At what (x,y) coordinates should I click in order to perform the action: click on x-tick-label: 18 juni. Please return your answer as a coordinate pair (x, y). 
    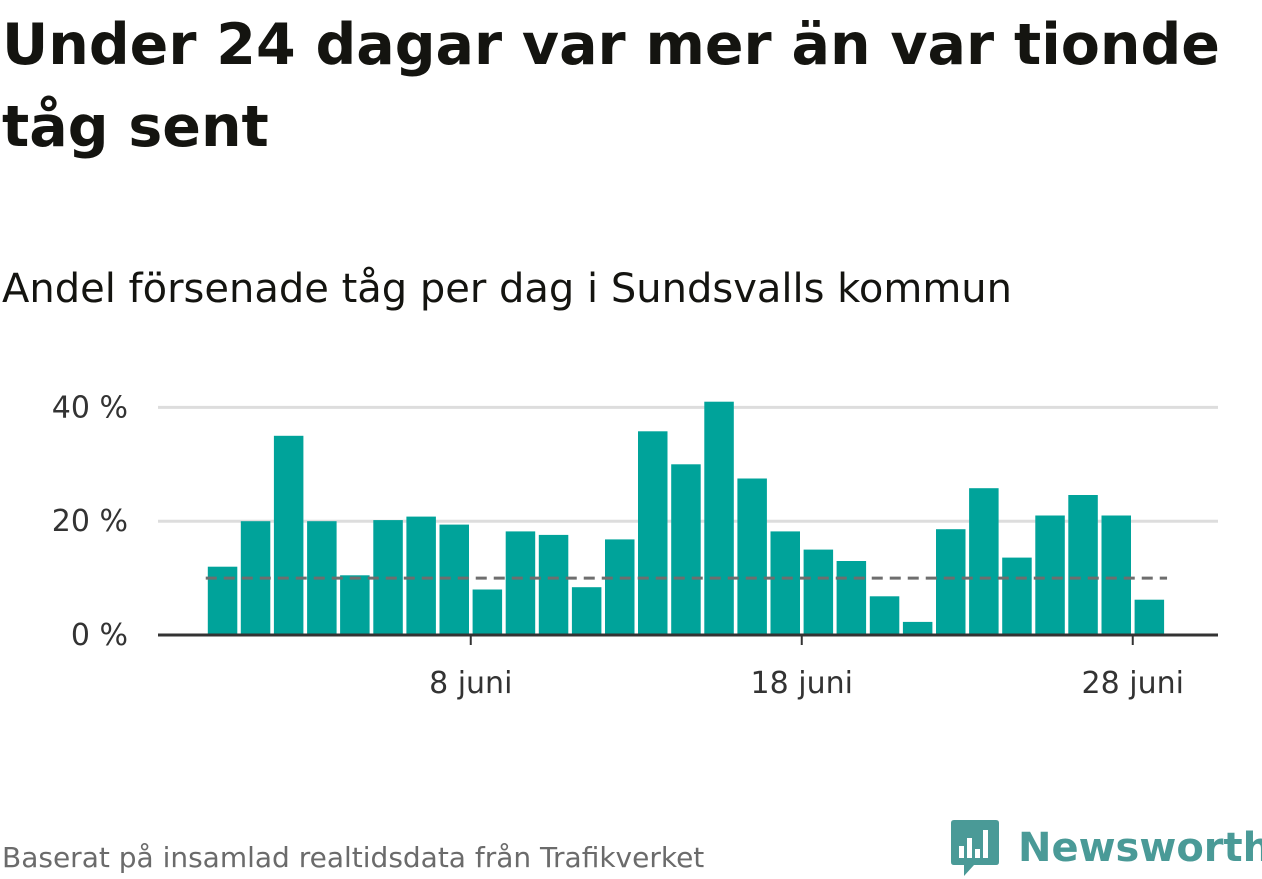
    Looking at the image, I should click on (802, 683).